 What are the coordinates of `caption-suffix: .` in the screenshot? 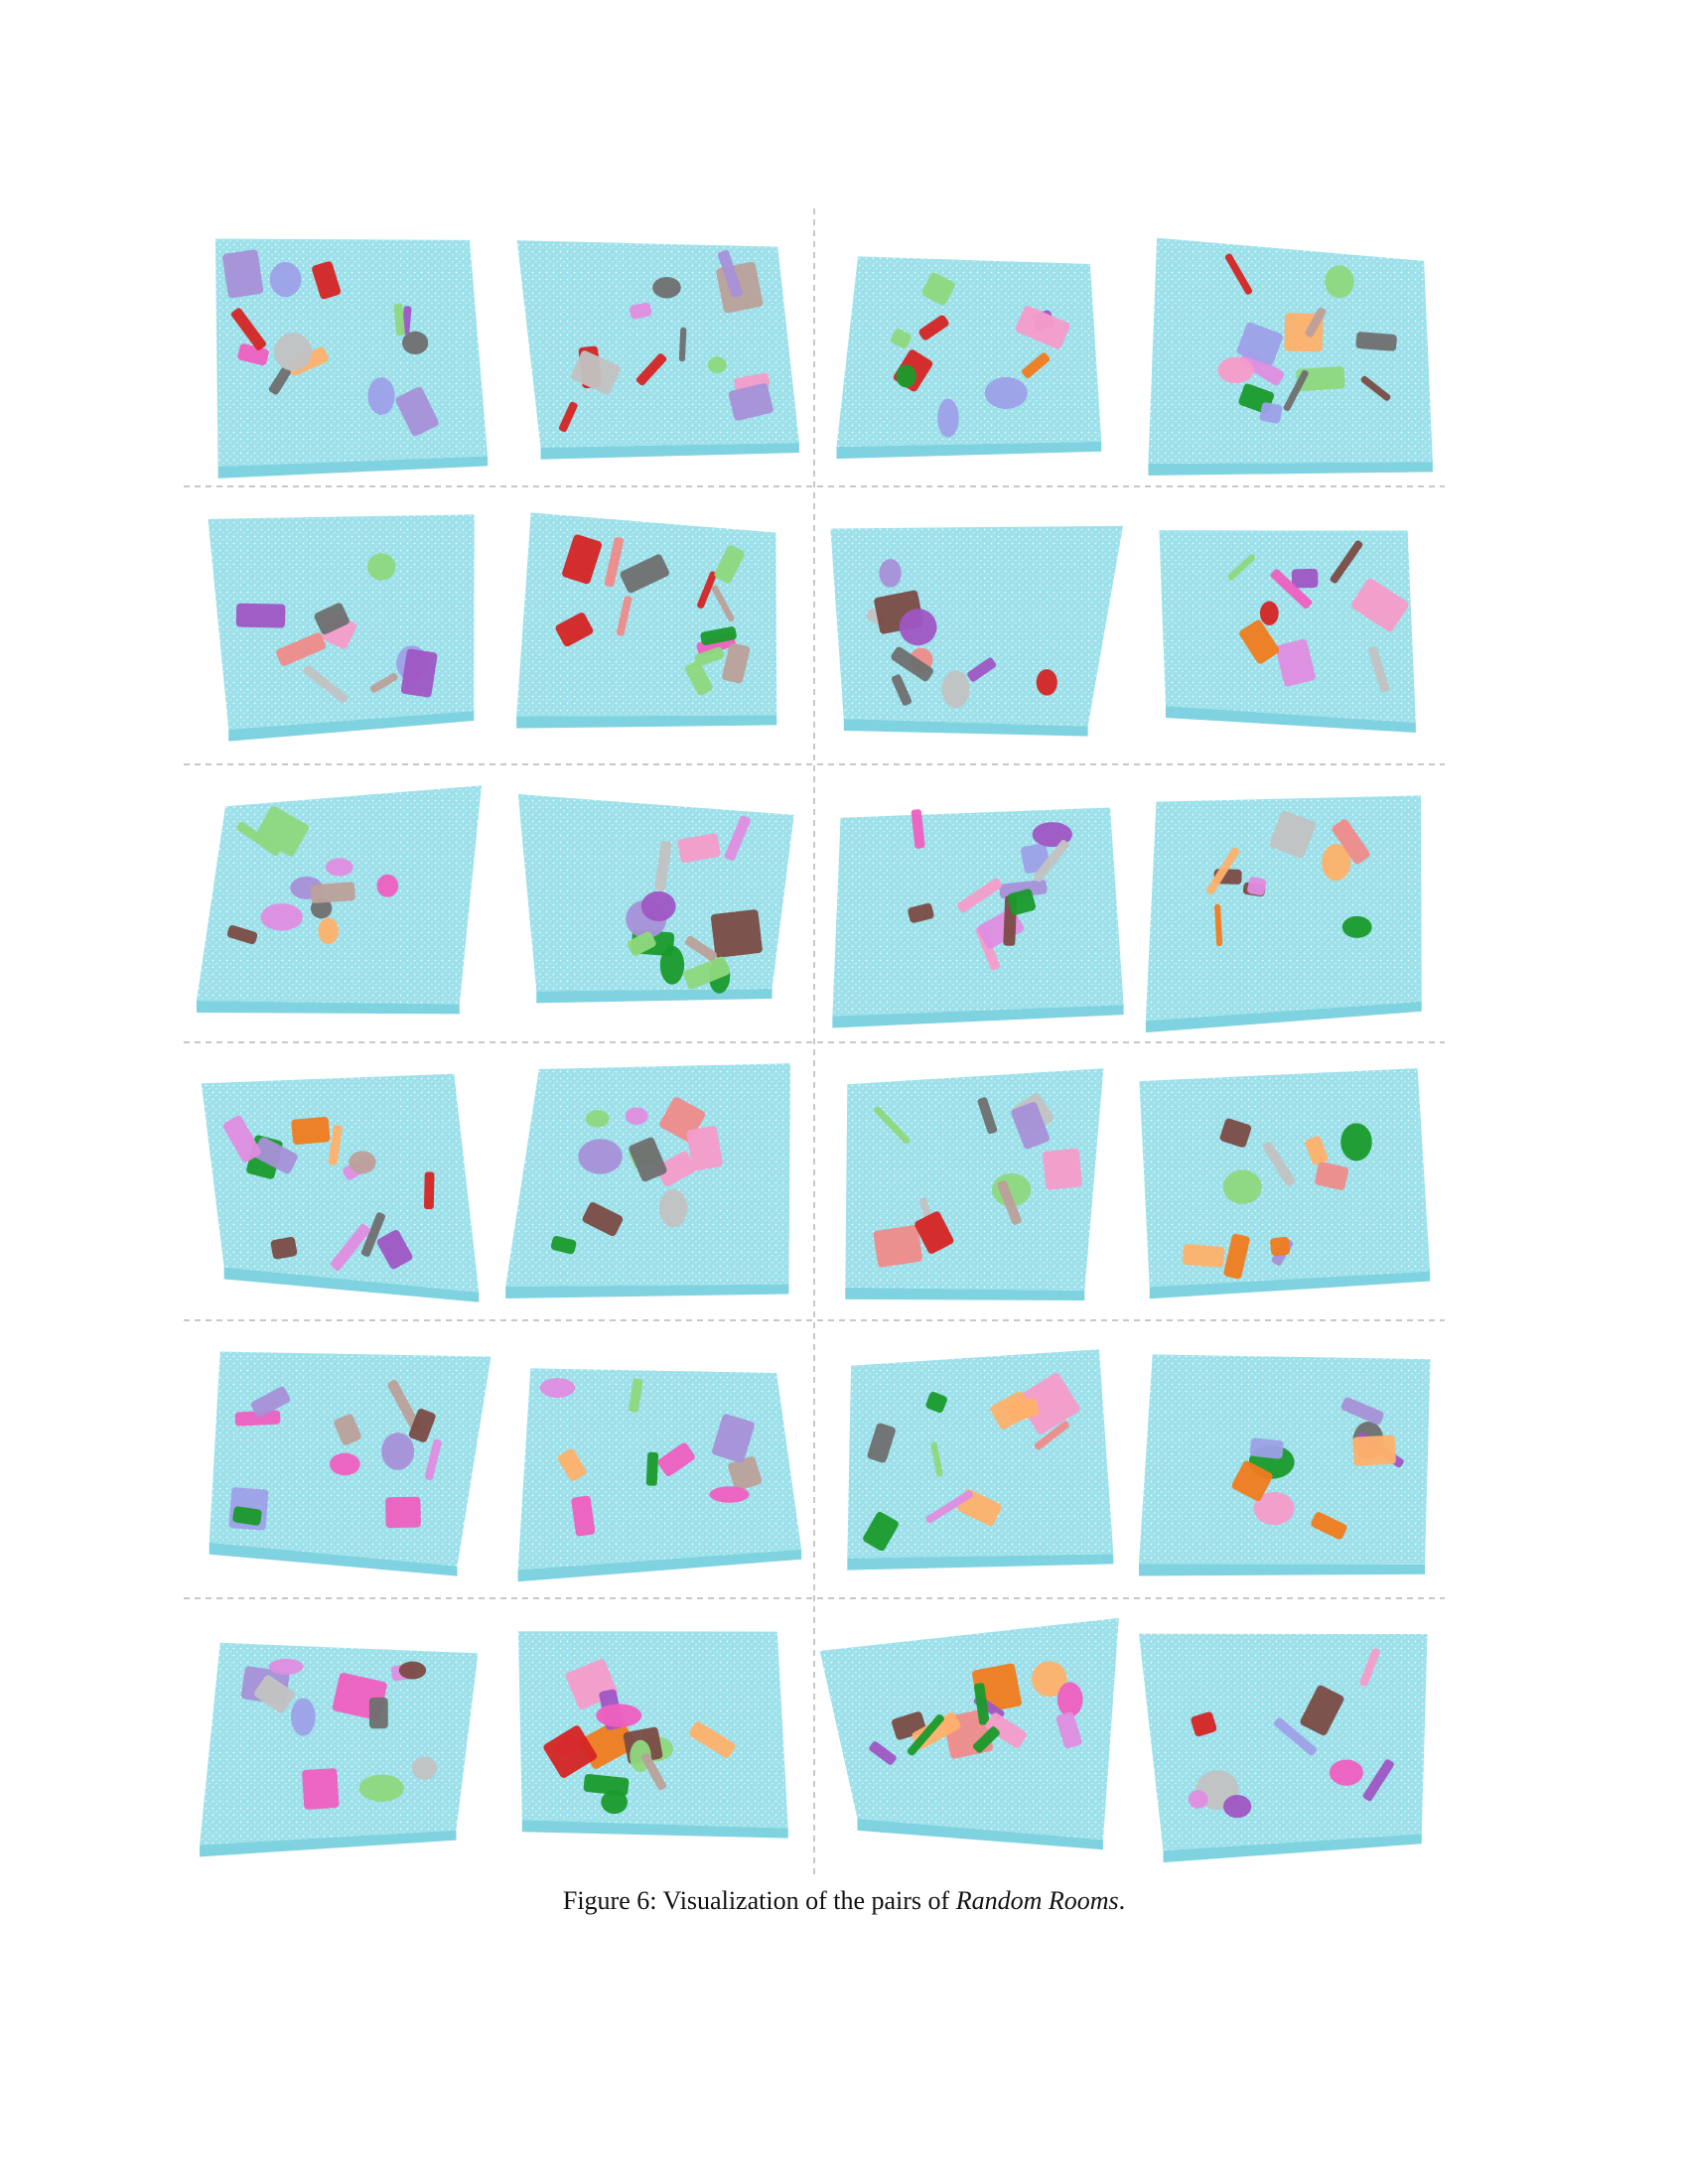 It's located at (1122, 1900).